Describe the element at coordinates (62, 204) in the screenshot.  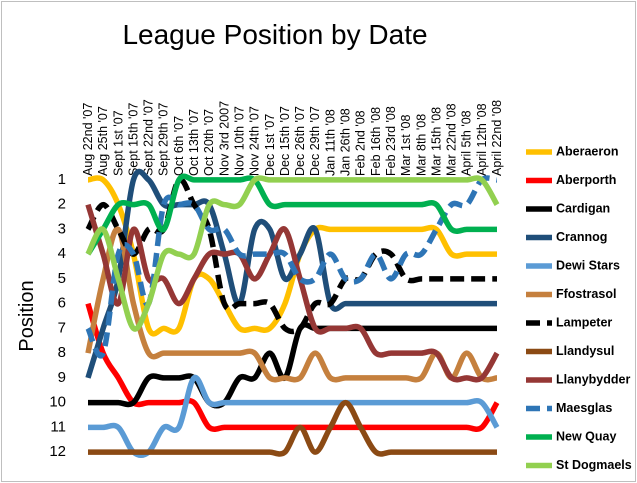
I see `y-tick-label: 2` at that location.